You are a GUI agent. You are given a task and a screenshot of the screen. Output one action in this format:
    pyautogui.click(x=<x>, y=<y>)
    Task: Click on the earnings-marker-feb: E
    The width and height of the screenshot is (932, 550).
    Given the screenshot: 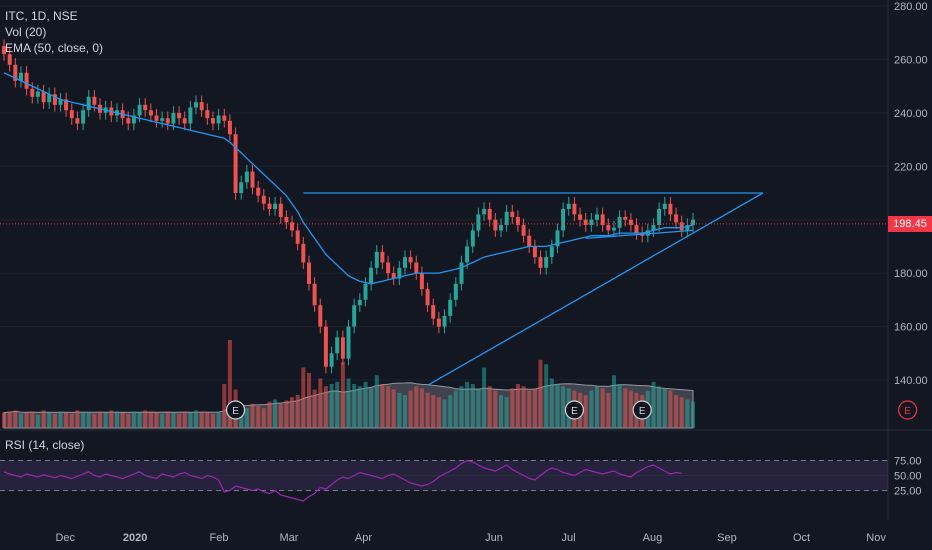 What is the action you would take?
    pyautogui.click(x=235, y=410)
    